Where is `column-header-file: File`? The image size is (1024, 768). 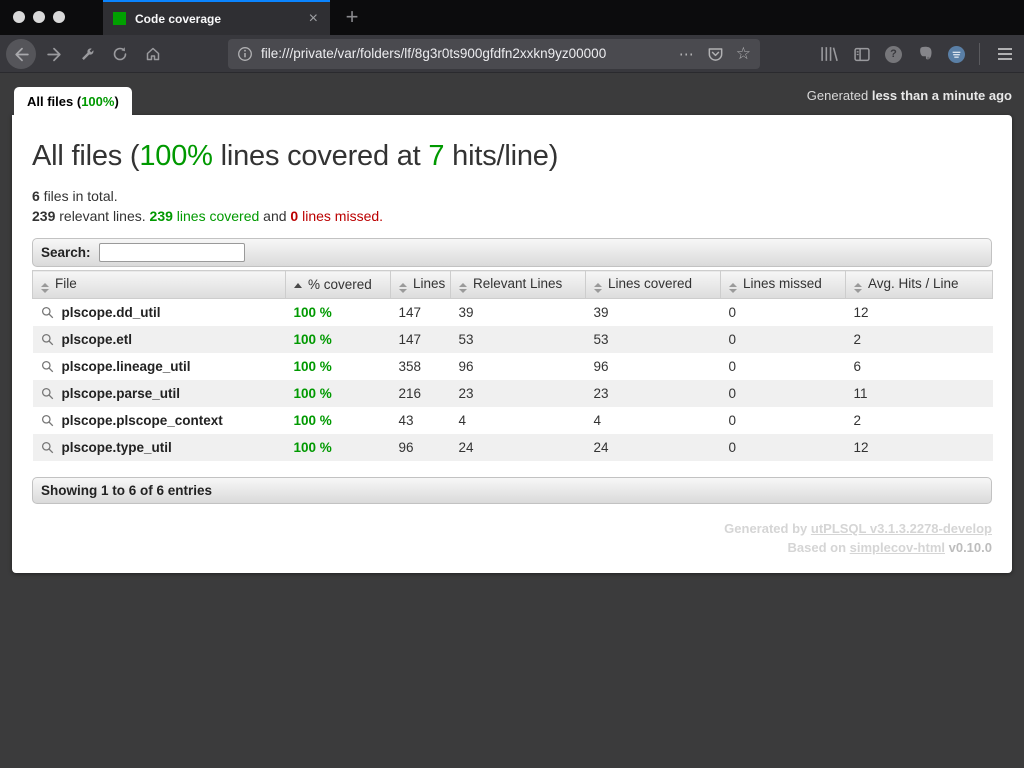 column-header-file: File is located at coordinates (159, 284).